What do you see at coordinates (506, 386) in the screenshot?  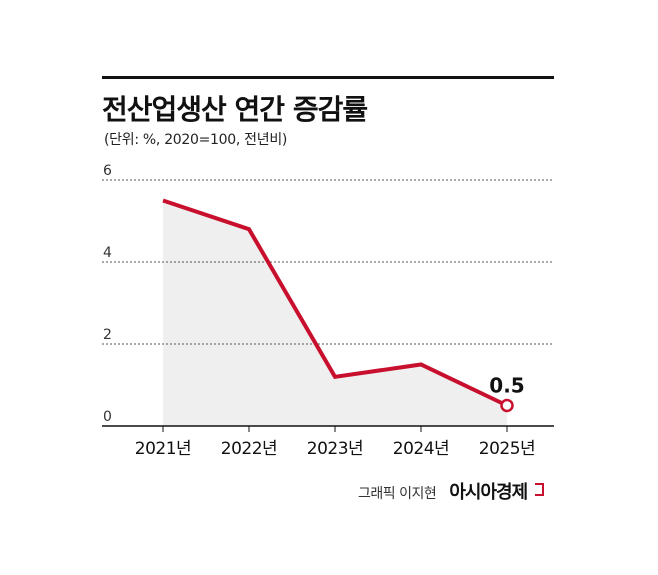 I see `data-label-2025: 0.5` at bounding box center [506, 386].